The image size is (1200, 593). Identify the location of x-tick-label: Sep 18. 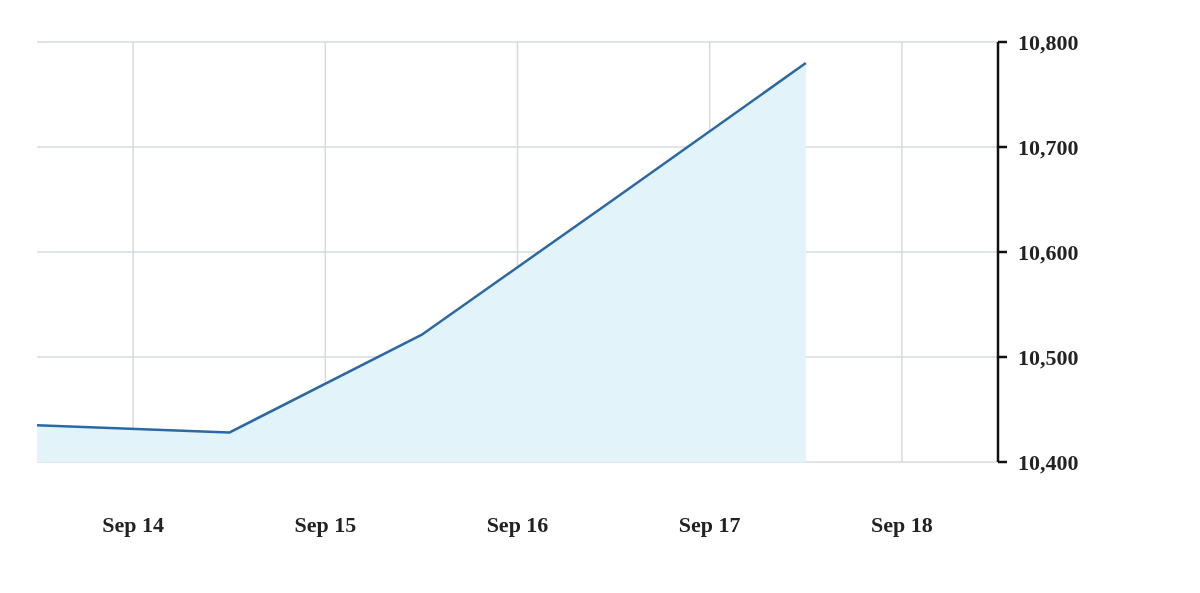
(902, 524).